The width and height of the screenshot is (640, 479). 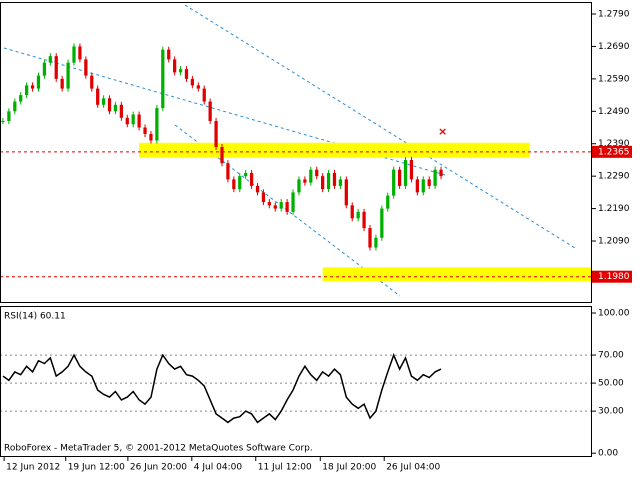 What do you see at coordinates (96, 468) in the screenshot?
I see `x-tick-label: 19 Jun 12:00` at bounding box center [96, 468].